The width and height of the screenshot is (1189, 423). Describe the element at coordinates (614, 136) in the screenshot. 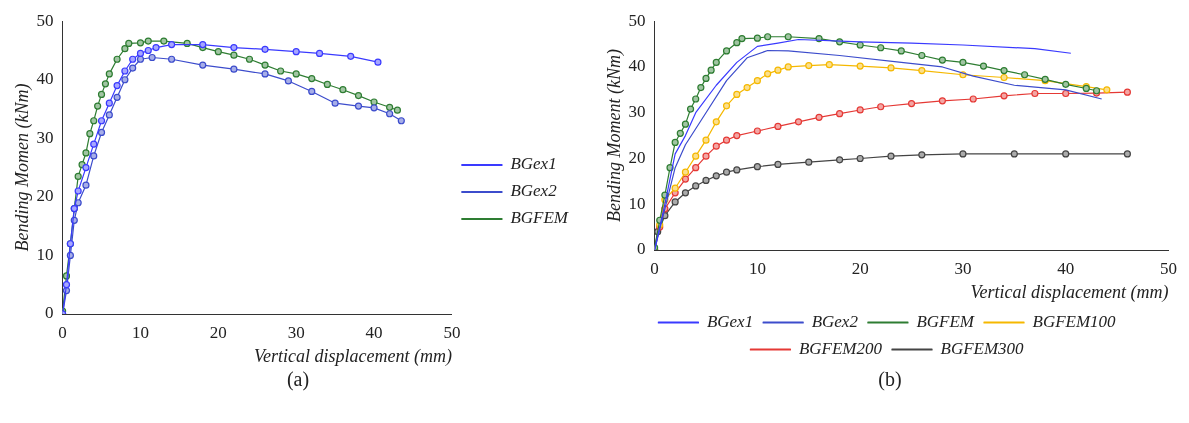

I see `y-axis-title: Bending Moment (kNm)` at that location.